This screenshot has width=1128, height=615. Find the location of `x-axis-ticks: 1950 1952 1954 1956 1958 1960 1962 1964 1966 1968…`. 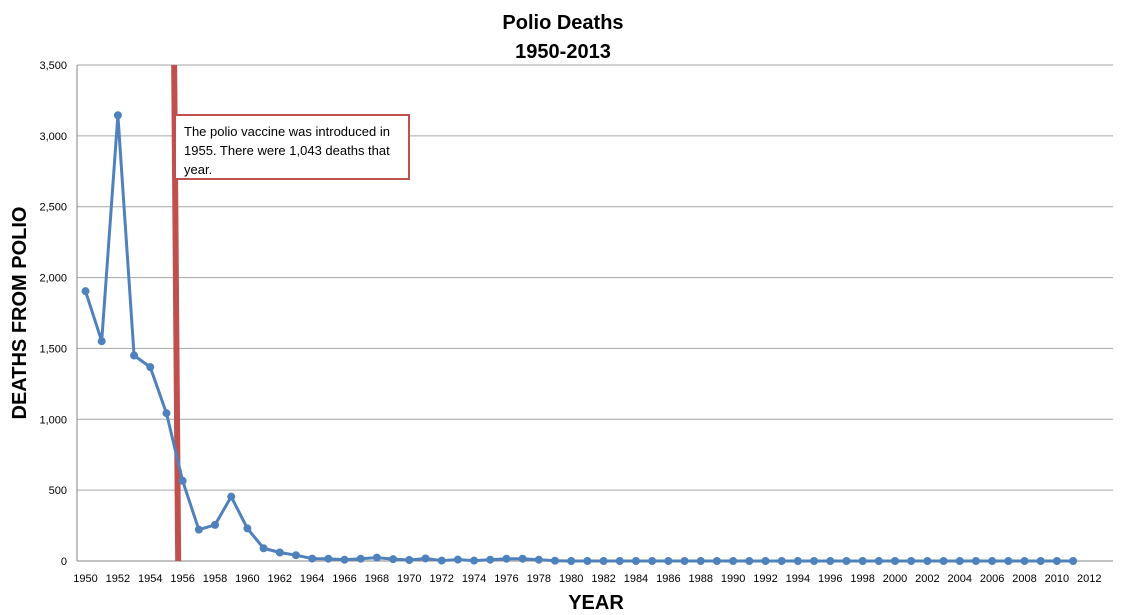

x-axis-ticks: 1950 1952 1954 1956 1958 1960 1962 1964 1966 1968… is located at coordinates (587, 579).